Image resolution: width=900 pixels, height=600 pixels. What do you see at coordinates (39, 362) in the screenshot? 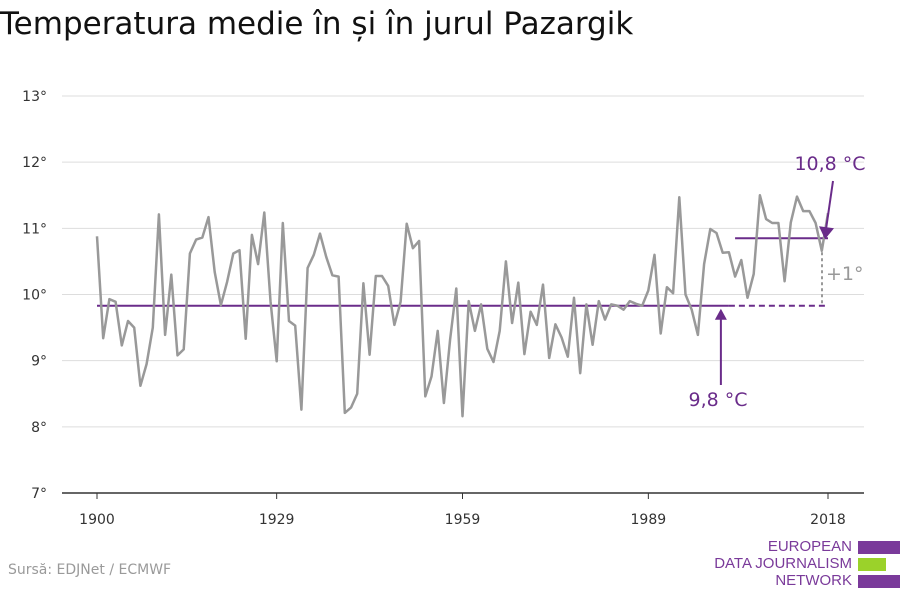
I see `y-tick-label: 9°` at bounding box center [39, 362].